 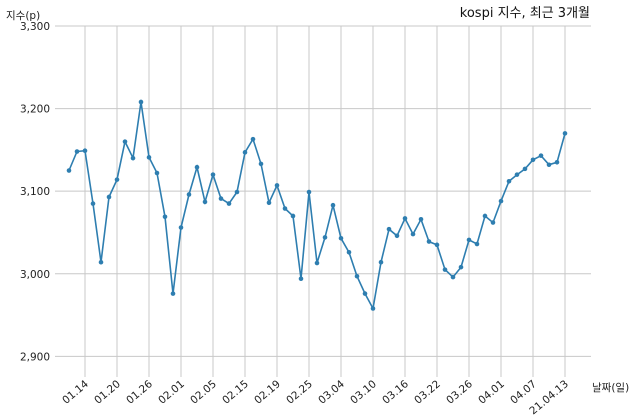 What do you see at coordinates (171, 392) in the screenshot?
I see `x-tick-label: 02.01` at bounding box center [171, 392].